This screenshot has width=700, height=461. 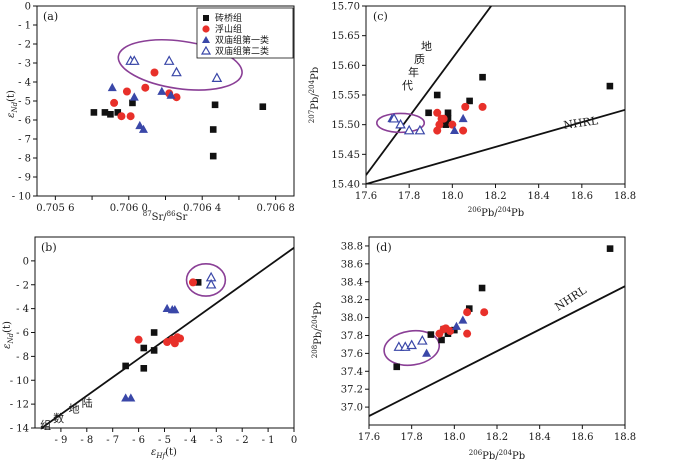 What do you see at coordinates (169, 336) in the screenshot?
I see `panel-b-points` at bounding box center [169, 336].